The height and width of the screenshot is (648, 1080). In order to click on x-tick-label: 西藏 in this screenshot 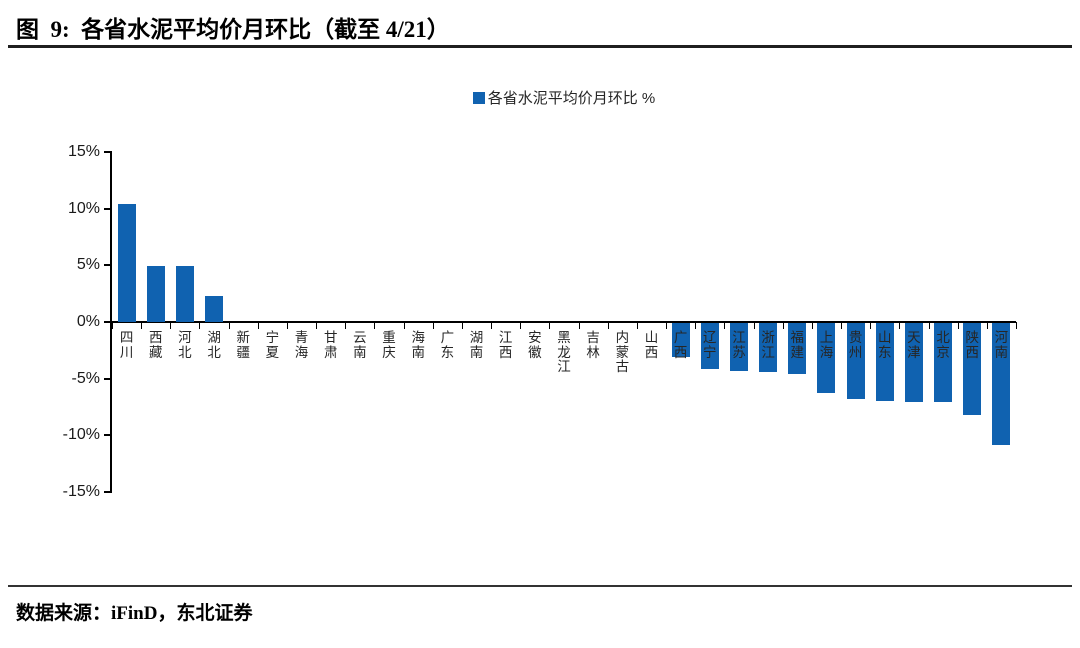, I will do `click(155, 345)`.